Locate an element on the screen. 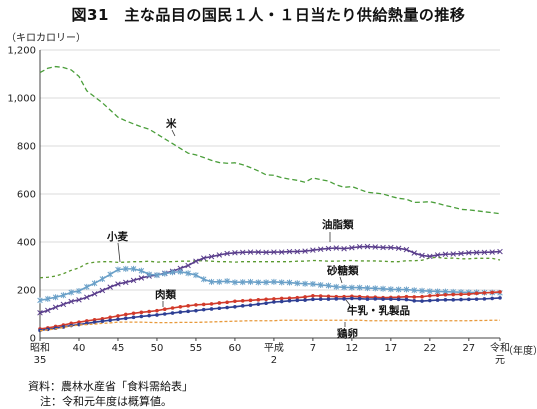 The image size is (537, 409). x-axis-label: （年度） is located at coordinates (520, 350).